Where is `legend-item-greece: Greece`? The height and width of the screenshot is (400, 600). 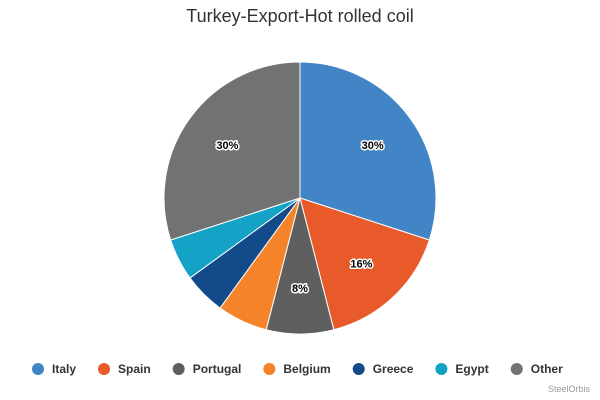
legend-item-greece: Greece is located at coordinates (383, 369).